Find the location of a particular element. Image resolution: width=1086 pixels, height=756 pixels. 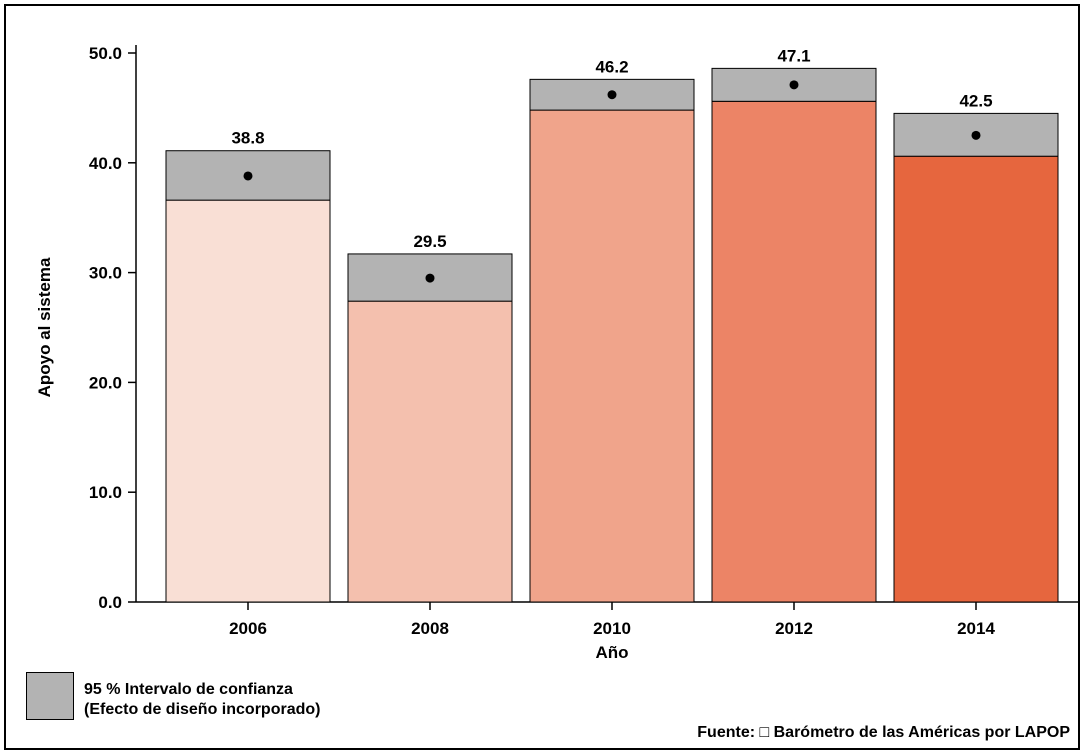

y-tick-label: 0.0 is located at coordinates (110, 602).